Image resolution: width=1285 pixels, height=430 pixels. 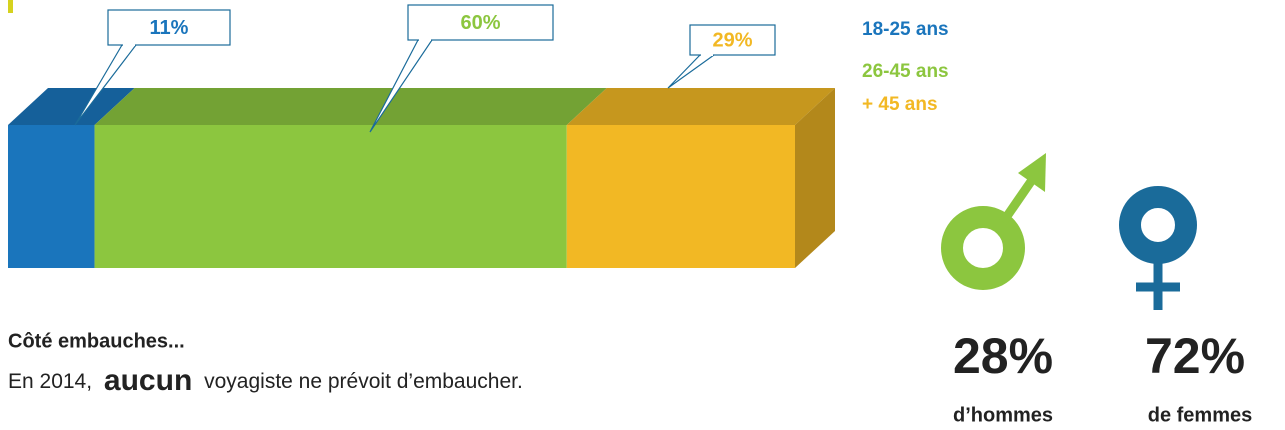 I want to click on text-before: En 2014,, so click(x=50, y=381).